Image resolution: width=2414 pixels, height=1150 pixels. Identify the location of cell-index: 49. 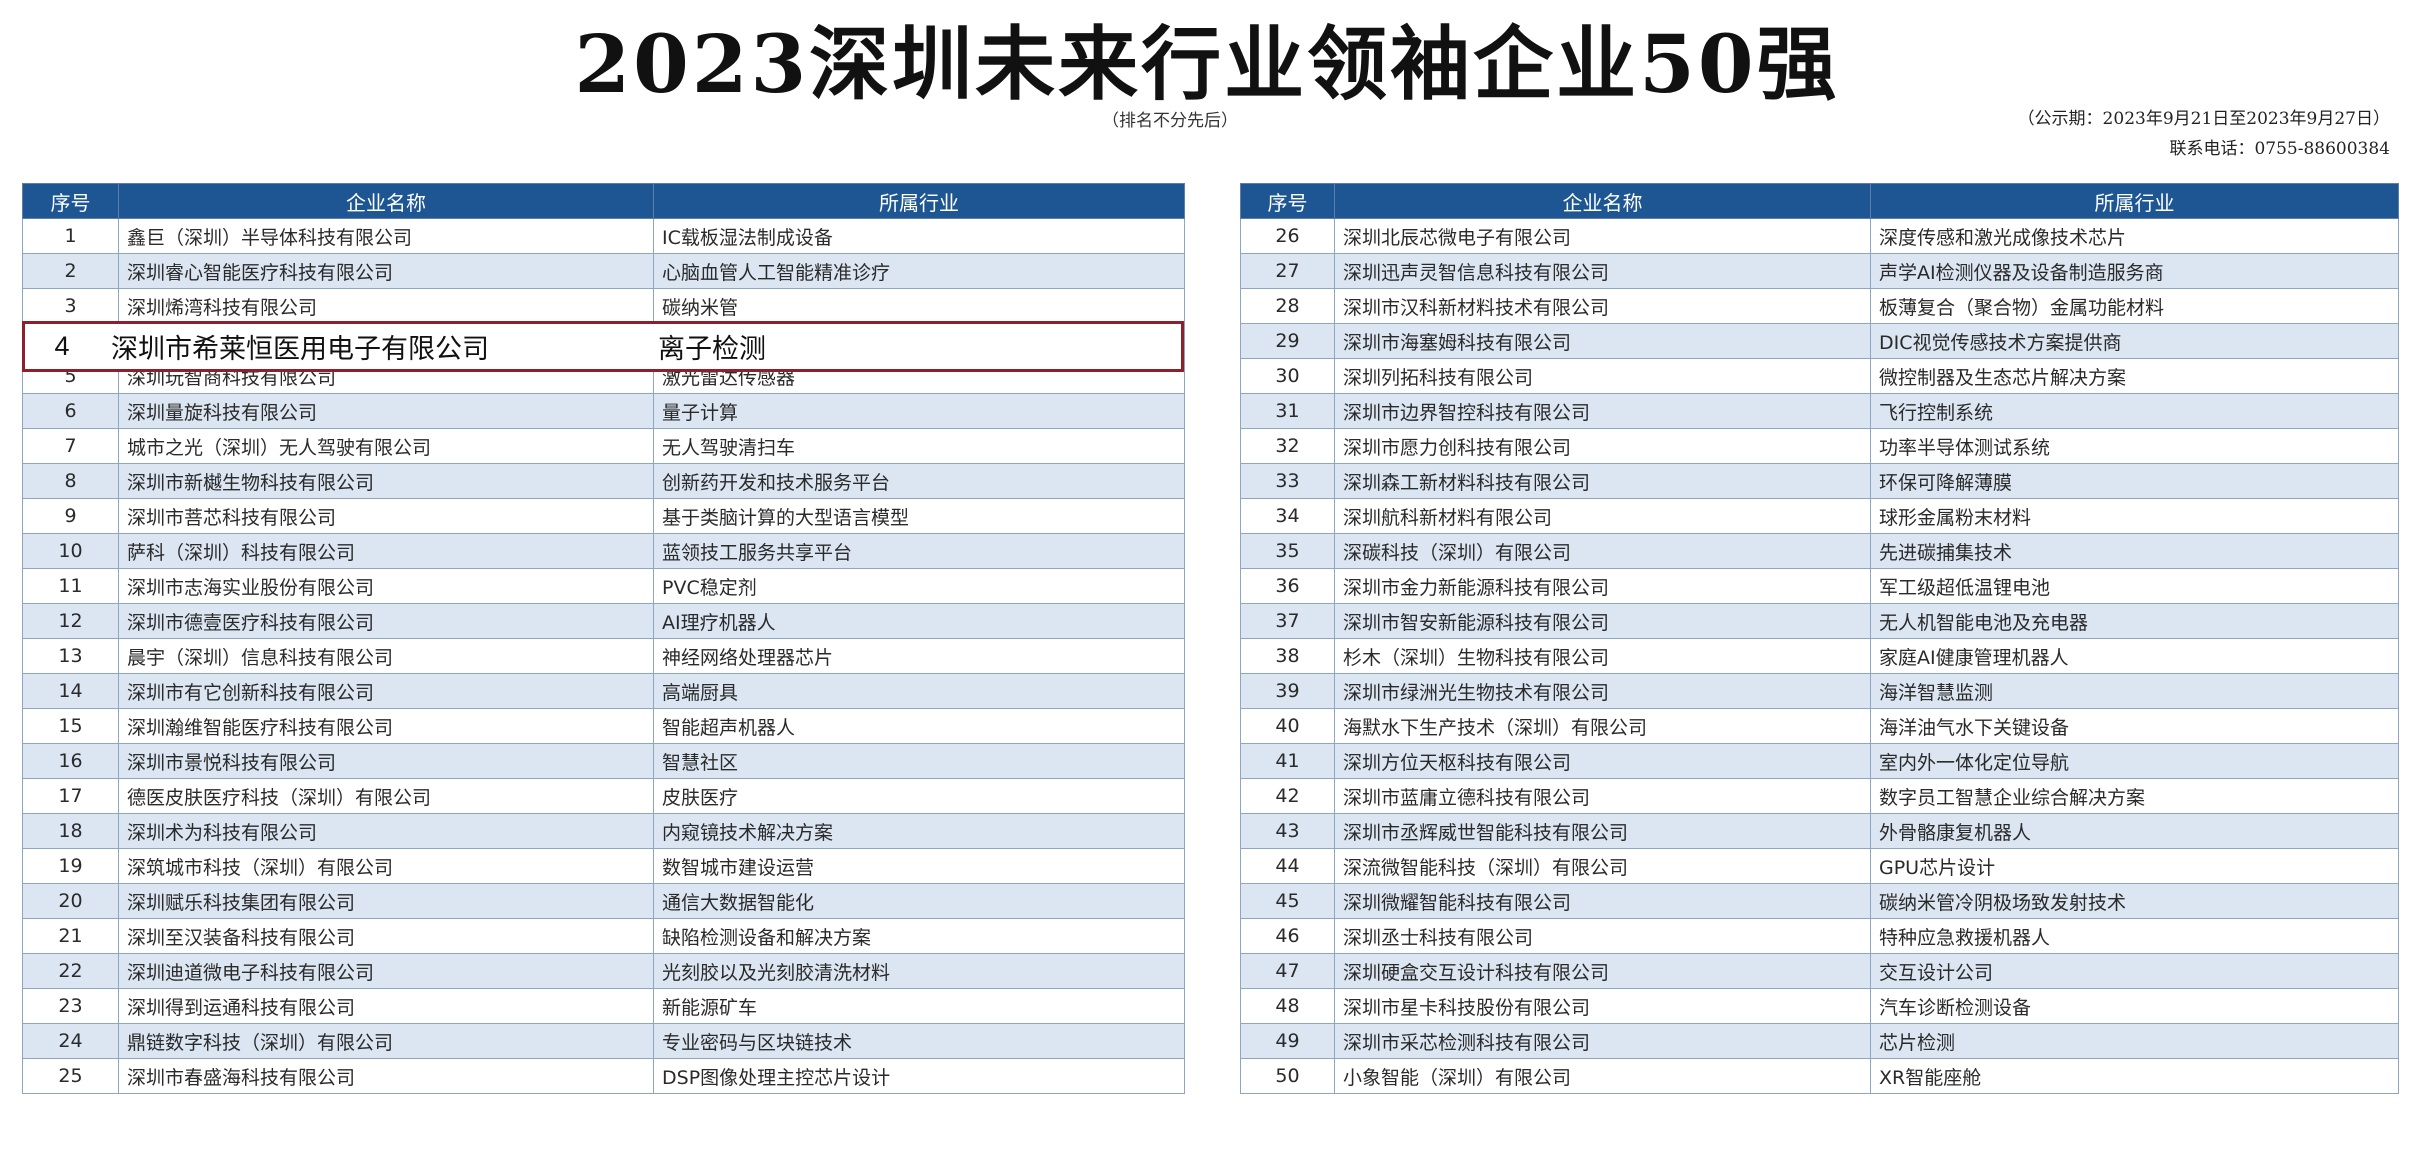
(1287, 1041).